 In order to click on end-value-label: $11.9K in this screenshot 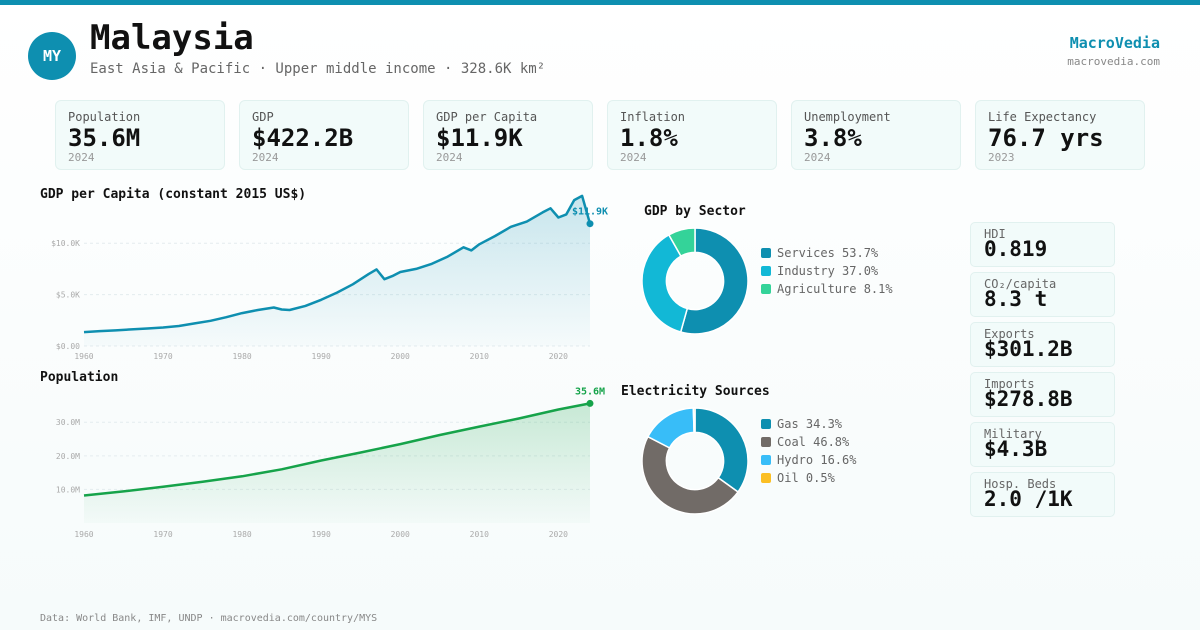, I will do `click(590, 212)`.